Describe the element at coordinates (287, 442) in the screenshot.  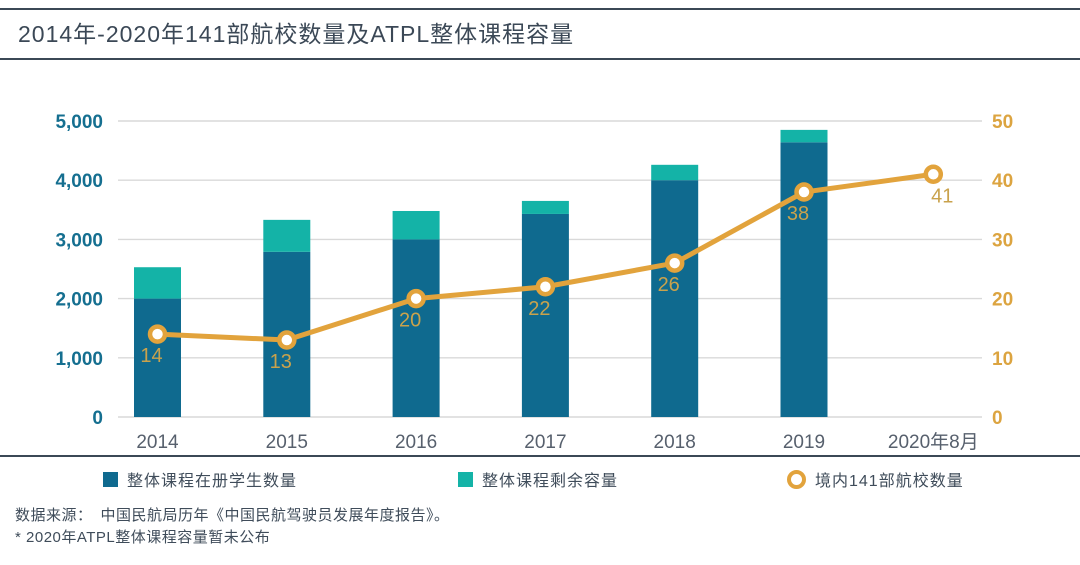
I see `x-axis-label: 2015` at that location.